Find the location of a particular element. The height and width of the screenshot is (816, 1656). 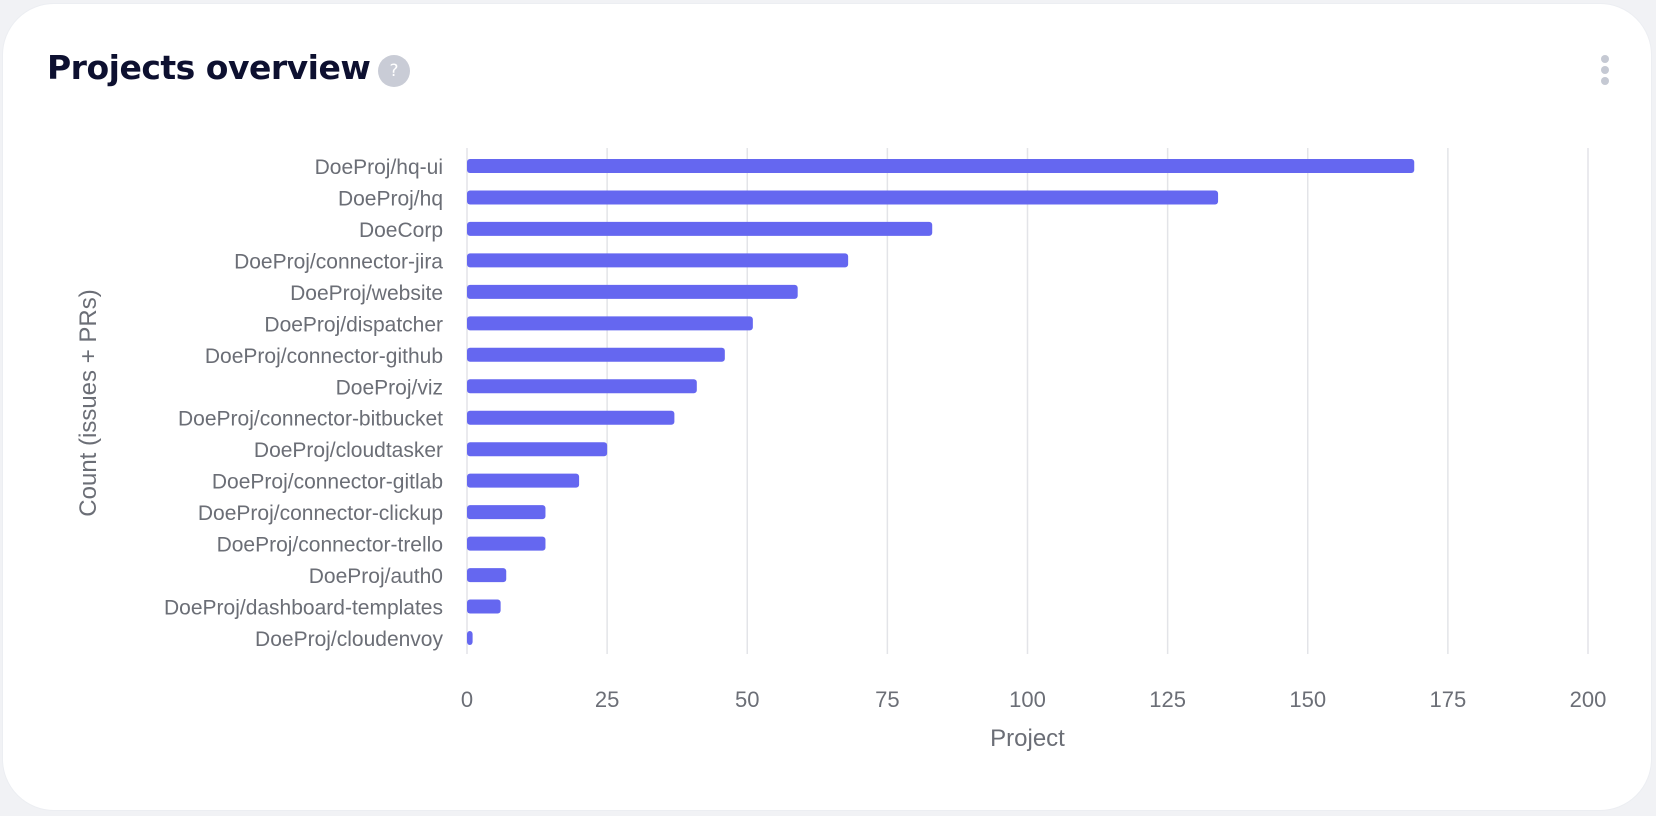

category-label: DoeProj/cloudenvoy is located at coordinates (349, 639).